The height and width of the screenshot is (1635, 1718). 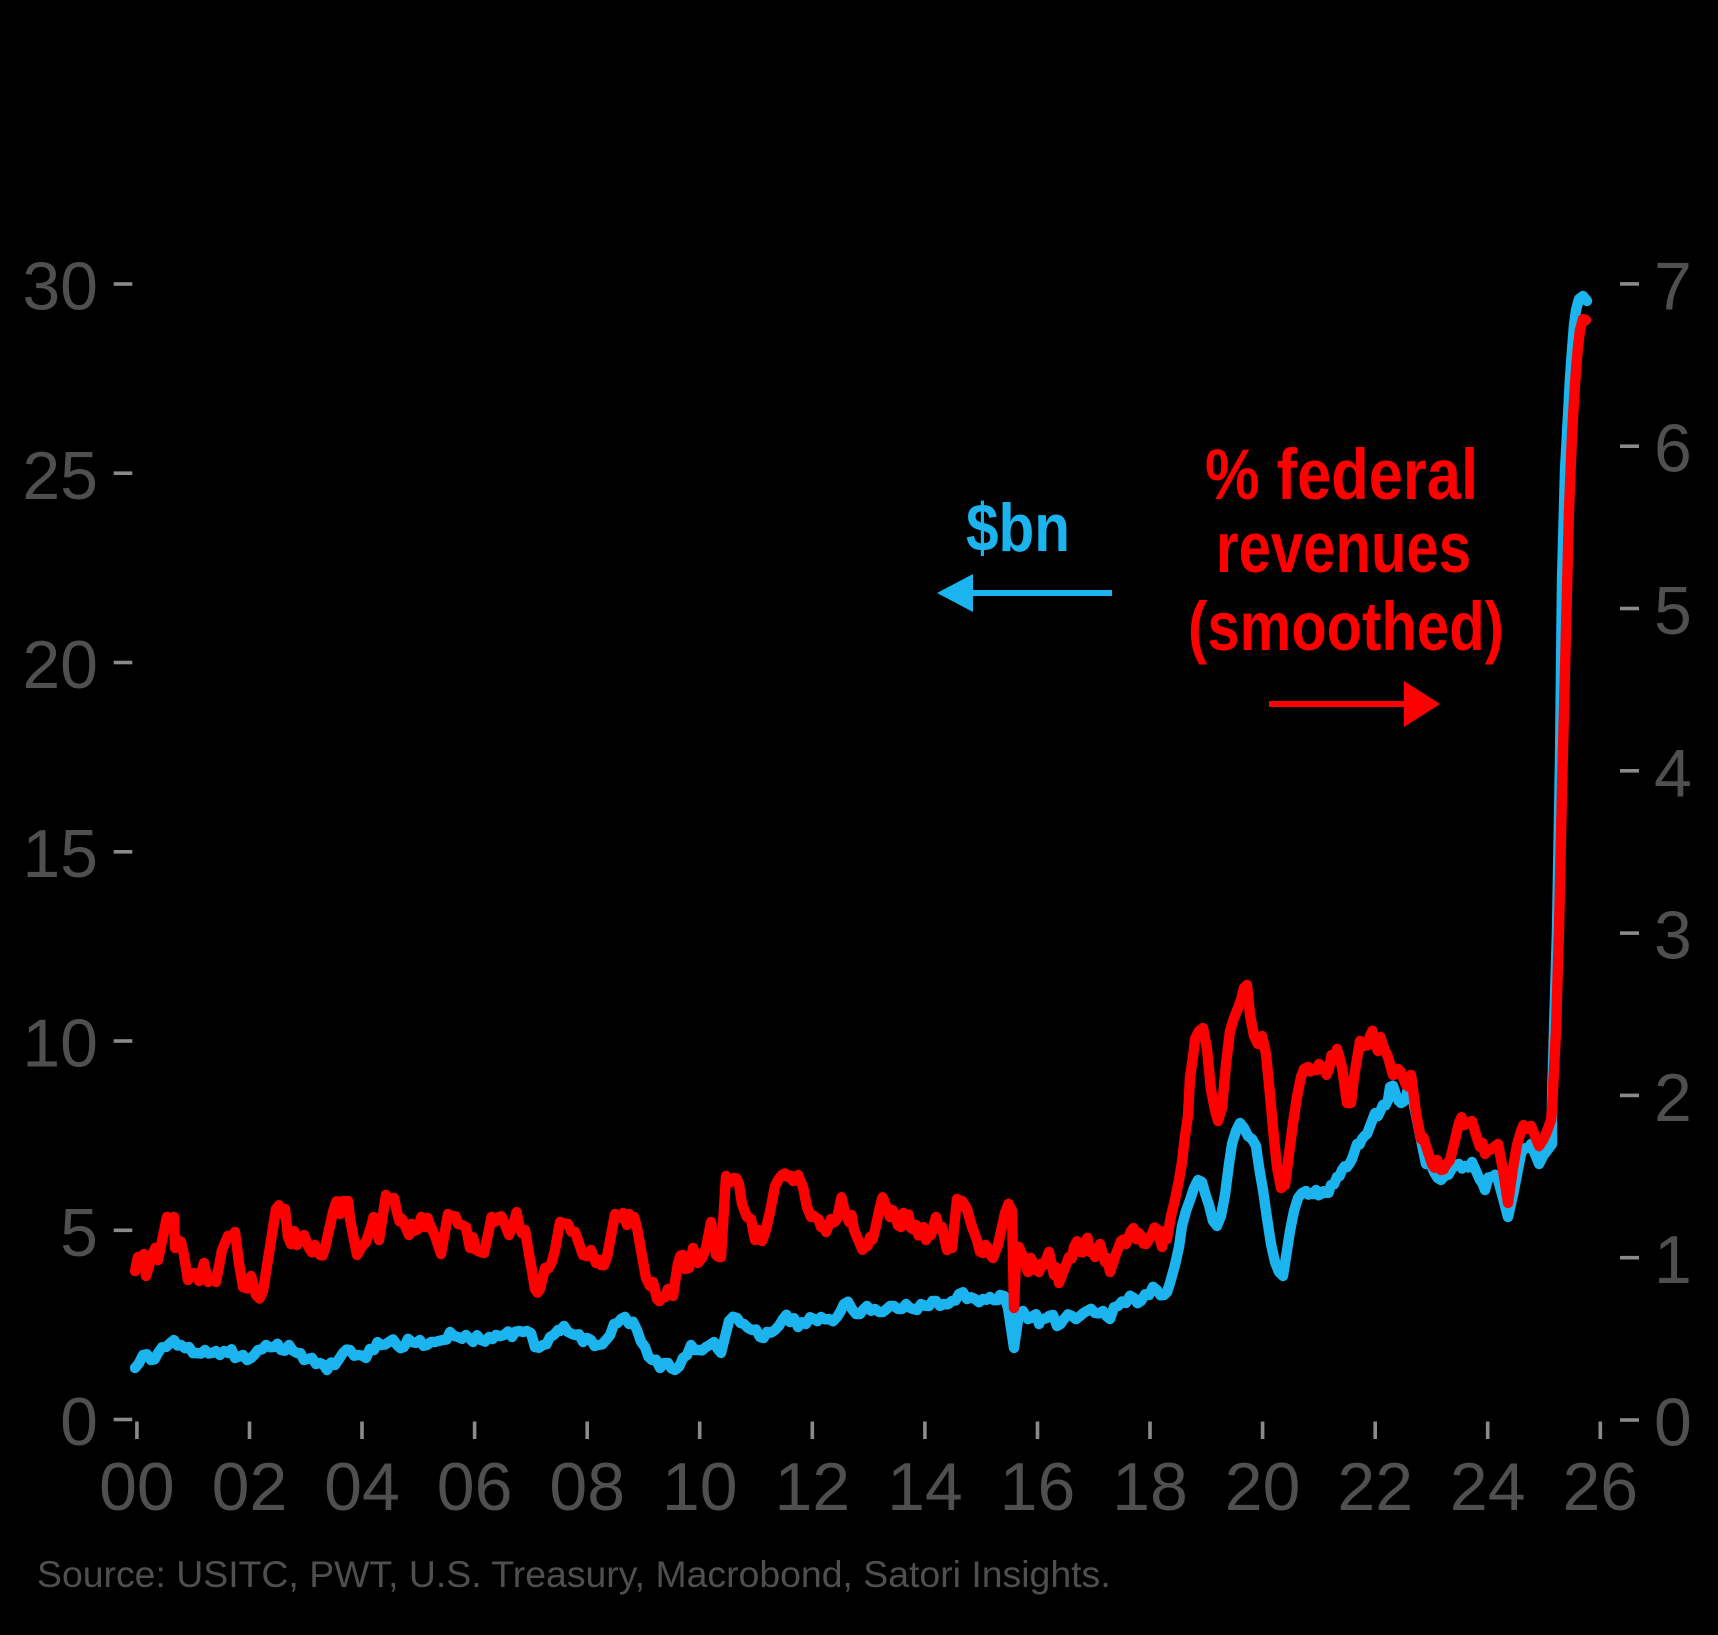 I want to click on svg-text: 15, so click(x=60, y=854).